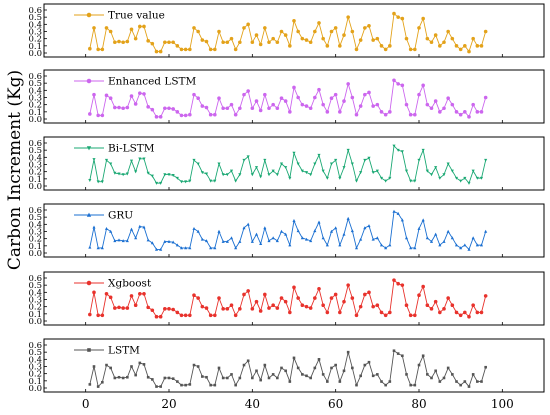 Image resolution: width=550 pixels, height=415 pixels. What do you see at coordinates (89, 350) in the screenshot?
I see `legend-marker` at bounding box center [89, 350].